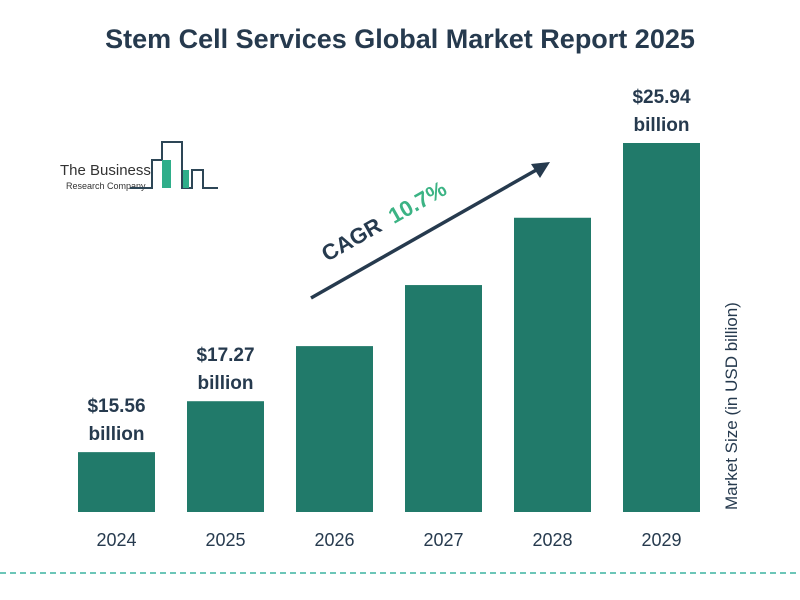 The height and width of the screenshot is (600, 800). I want to click on cagr-label: CAGR, so click(351, 240).